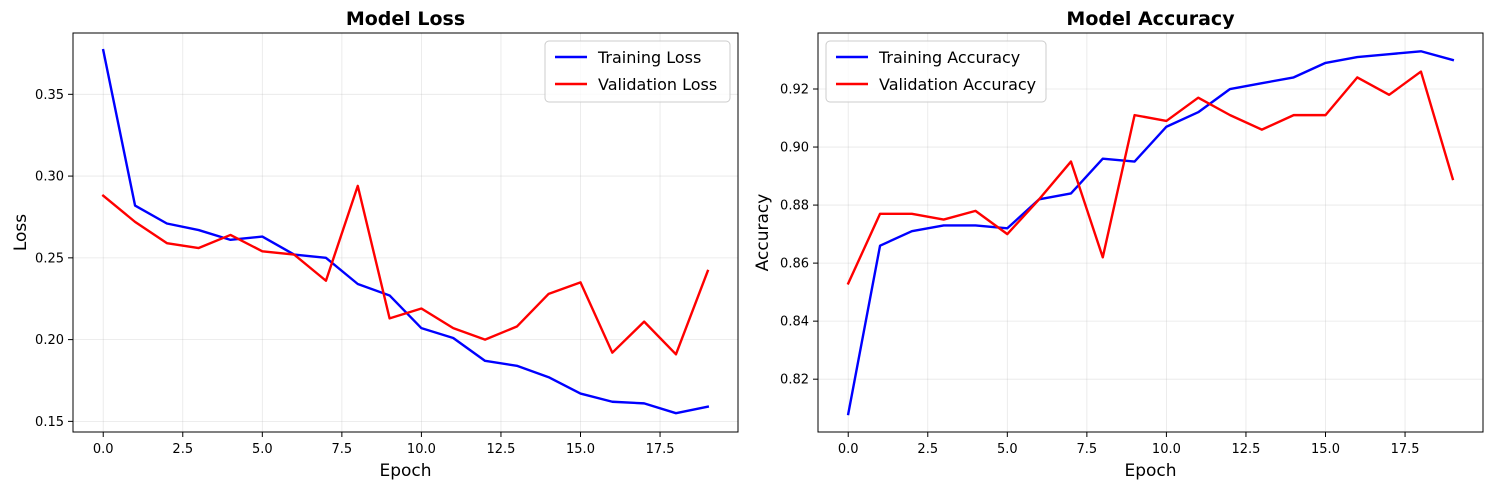 The image size is (1490, 490). I want to click on y-tick-label: 0.84, so click(794, 322).